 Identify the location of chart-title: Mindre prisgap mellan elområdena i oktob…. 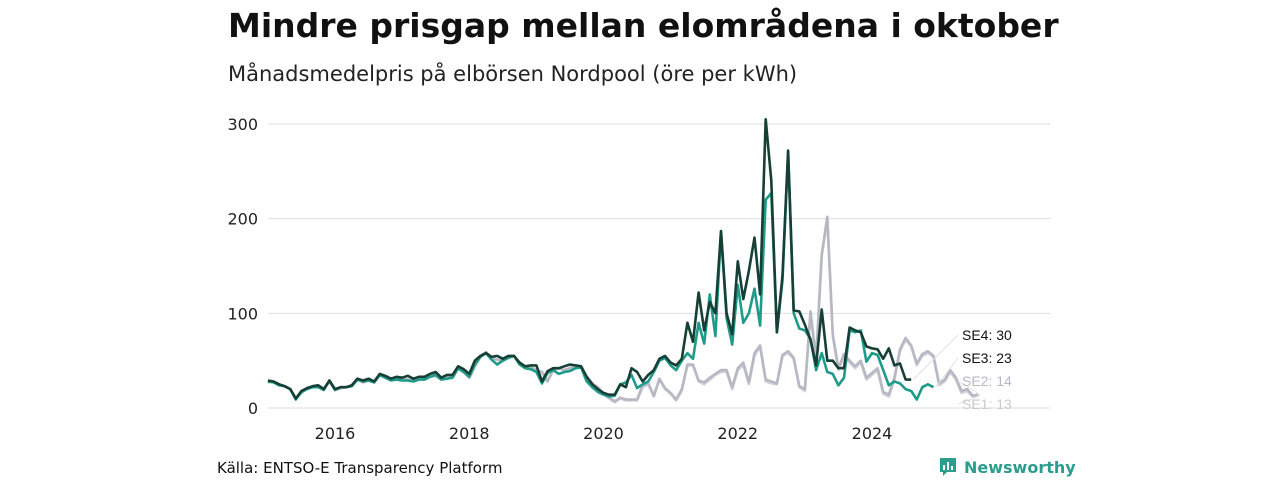
(643, 25).